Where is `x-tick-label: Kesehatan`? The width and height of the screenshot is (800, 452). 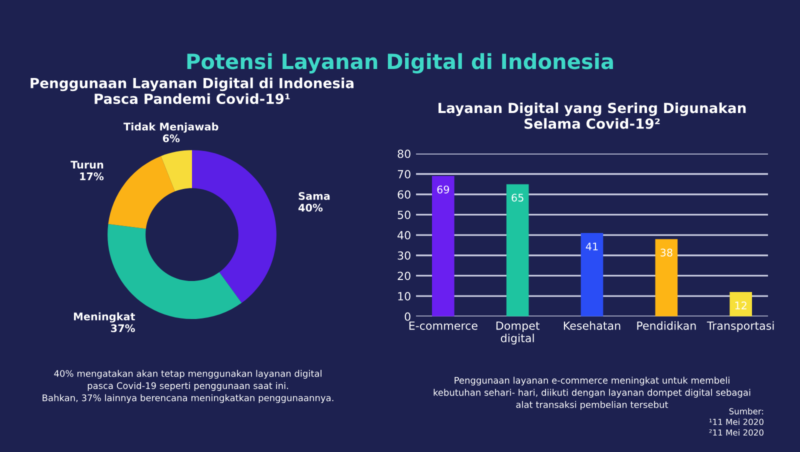
x-tick-label: Kesehatan is located at coordinates (592, 325).